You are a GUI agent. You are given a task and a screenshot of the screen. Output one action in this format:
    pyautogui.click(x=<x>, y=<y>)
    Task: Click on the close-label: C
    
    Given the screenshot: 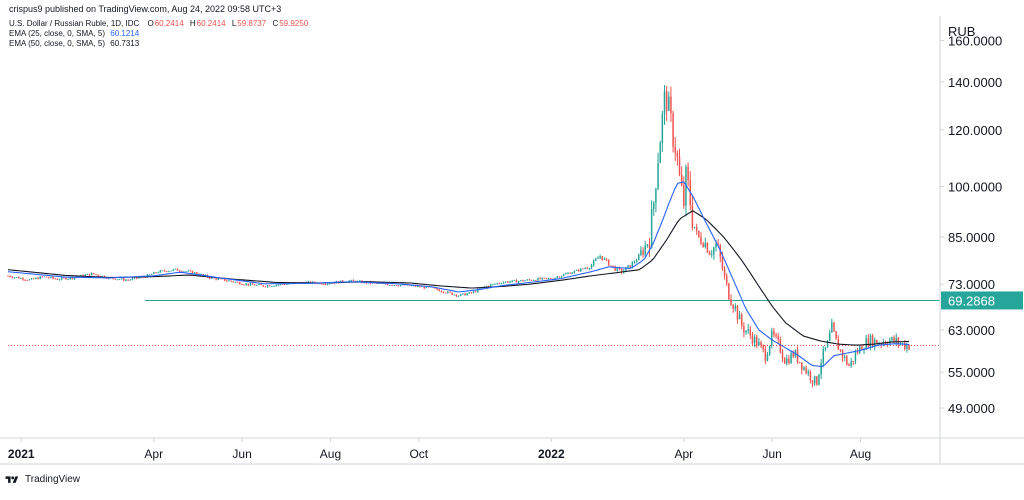 What is the action you would take?
    pyautogui.click(x=275, y=23)
    